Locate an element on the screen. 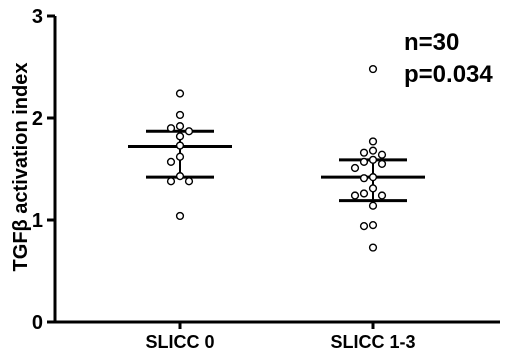  annotation-n: n=30 is located at coordinates (431, 42).